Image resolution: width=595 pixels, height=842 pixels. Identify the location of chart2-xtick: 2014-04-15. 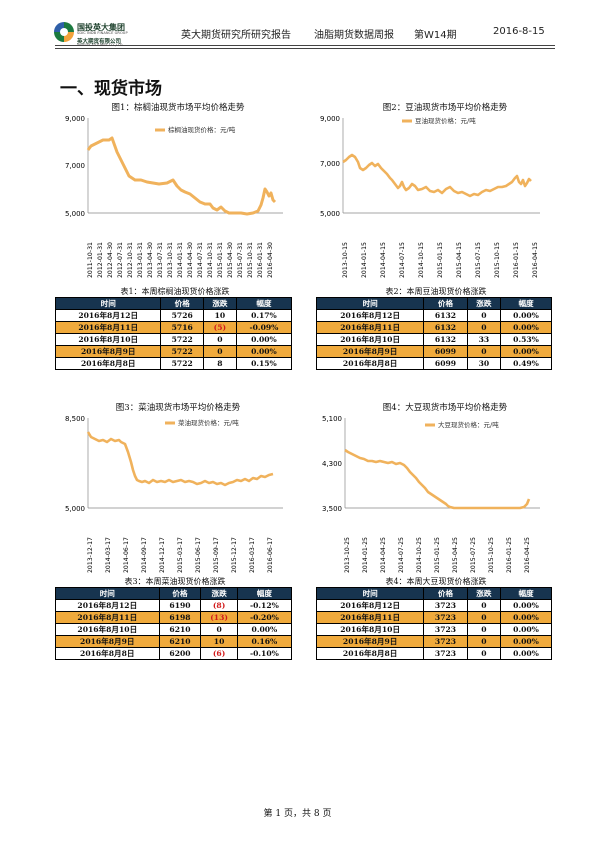
(383, 260).